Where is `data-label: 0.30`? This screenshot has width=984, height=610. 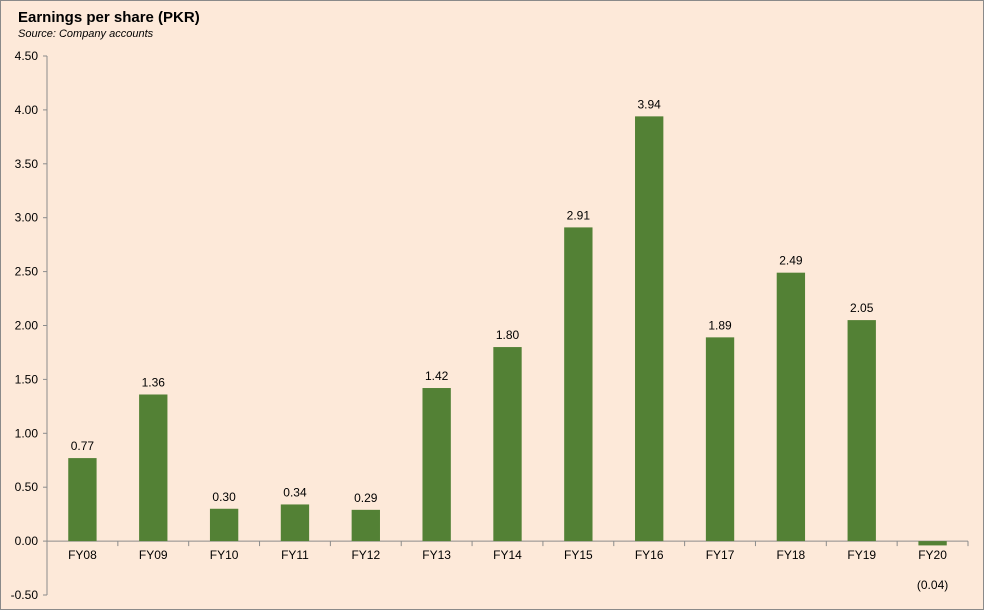
data-label: 0.30 is located at coordinates (224, 497).